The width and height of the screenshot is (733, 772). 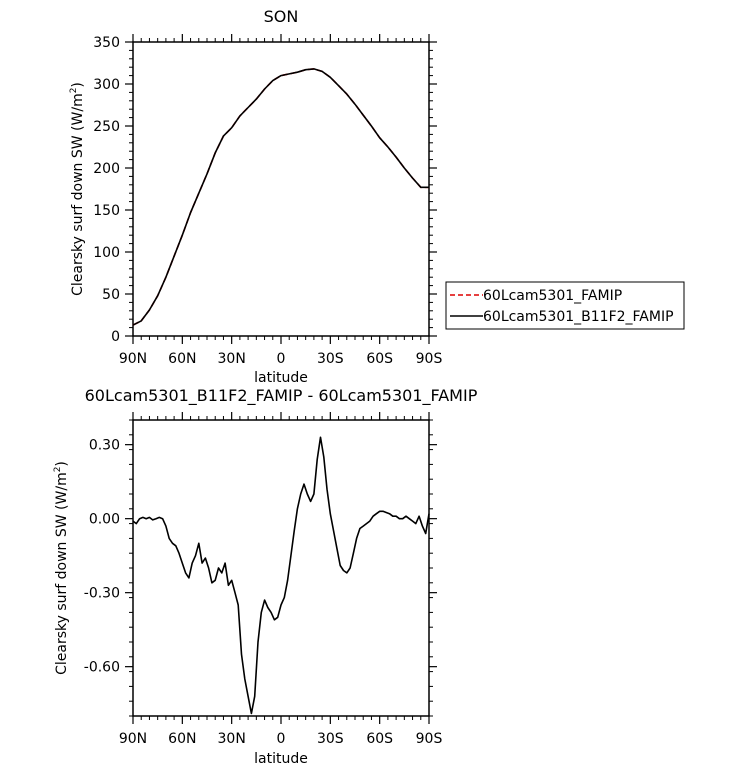 What do you see at coordinates (106, 169) in the screenshot?
I see `y-tick-label: 200` at bounding box center [106, 169].